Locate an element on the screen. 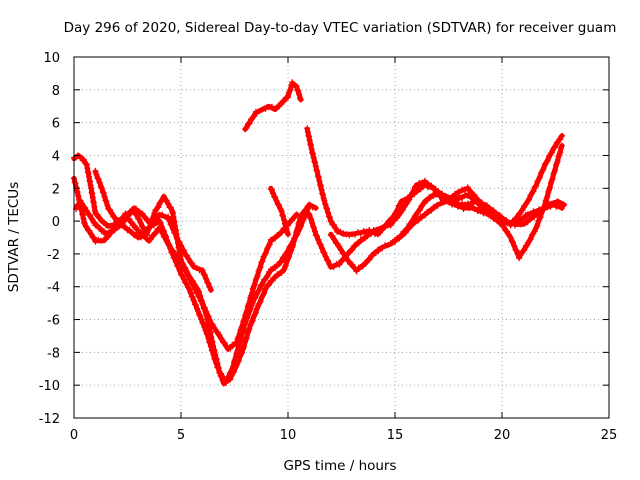 The height and width of the screenshot is (480, 640). series-track-f is located at coordinates (279, 211).